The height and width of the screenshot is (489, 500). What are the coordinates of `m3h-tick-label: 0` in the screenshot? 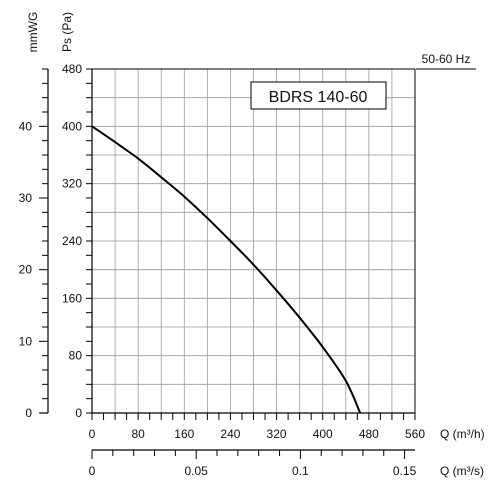 It's located at (92, 434).